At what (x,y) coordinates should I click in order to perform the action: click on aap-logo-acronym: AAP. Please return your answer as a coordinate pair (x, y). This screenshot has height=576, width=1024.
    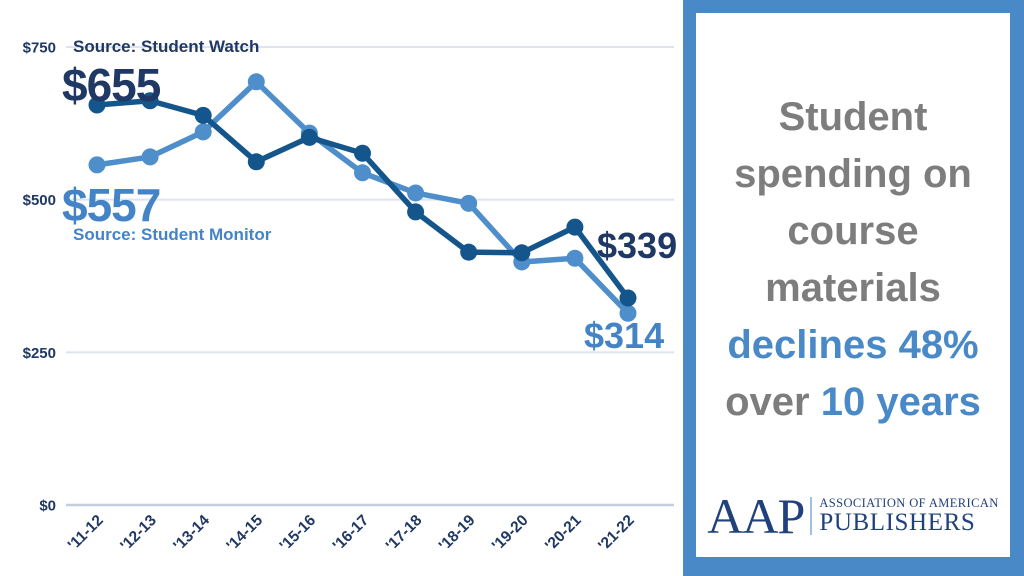
    Looking at the image, I should click on (756, 516).